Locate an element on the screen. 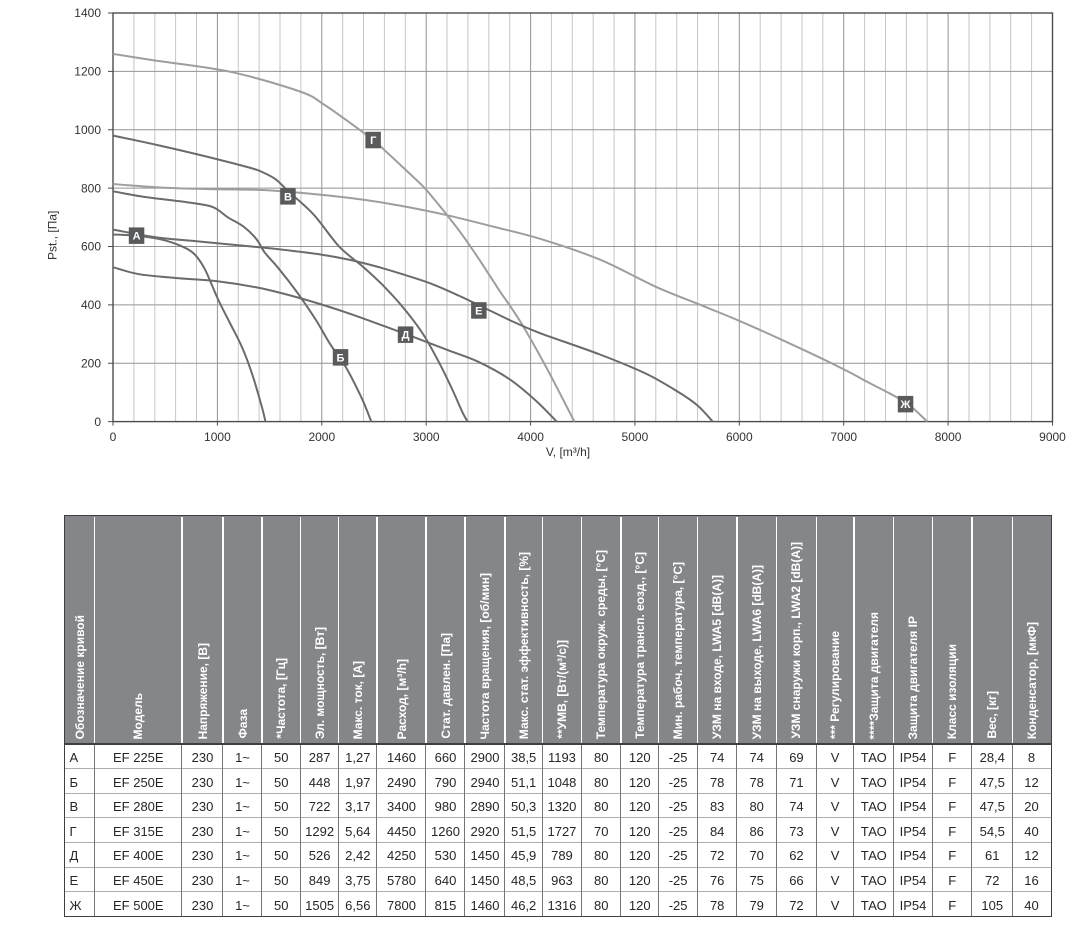  svg-text: Ж is located at coordinates (905, 405).